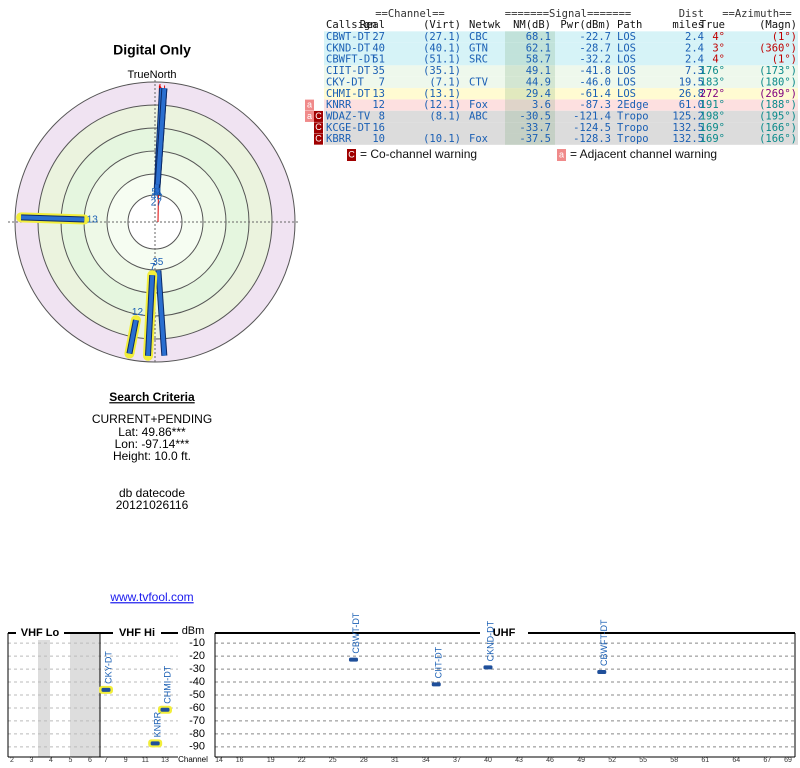 This screenshot has width=800, height=768. Describe the element at coordinates (535, 116) in the screenshot. I see `table-cell: -30.5` at that location.